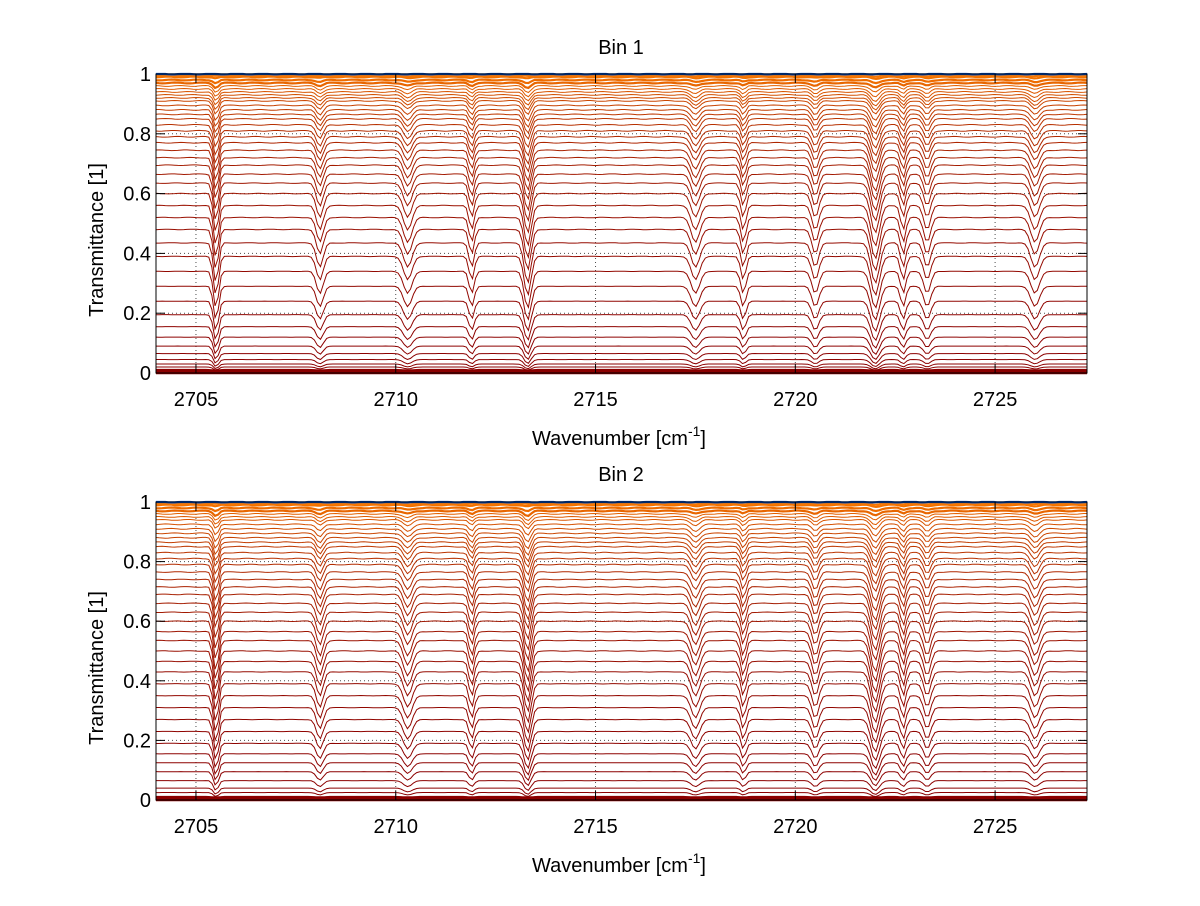 This screenshot has width=1200, height=906. What do you see at coordinates (621, 475) in the screenshot?
I see `chart-title: Bin 2` at bounding box center [621, 475].